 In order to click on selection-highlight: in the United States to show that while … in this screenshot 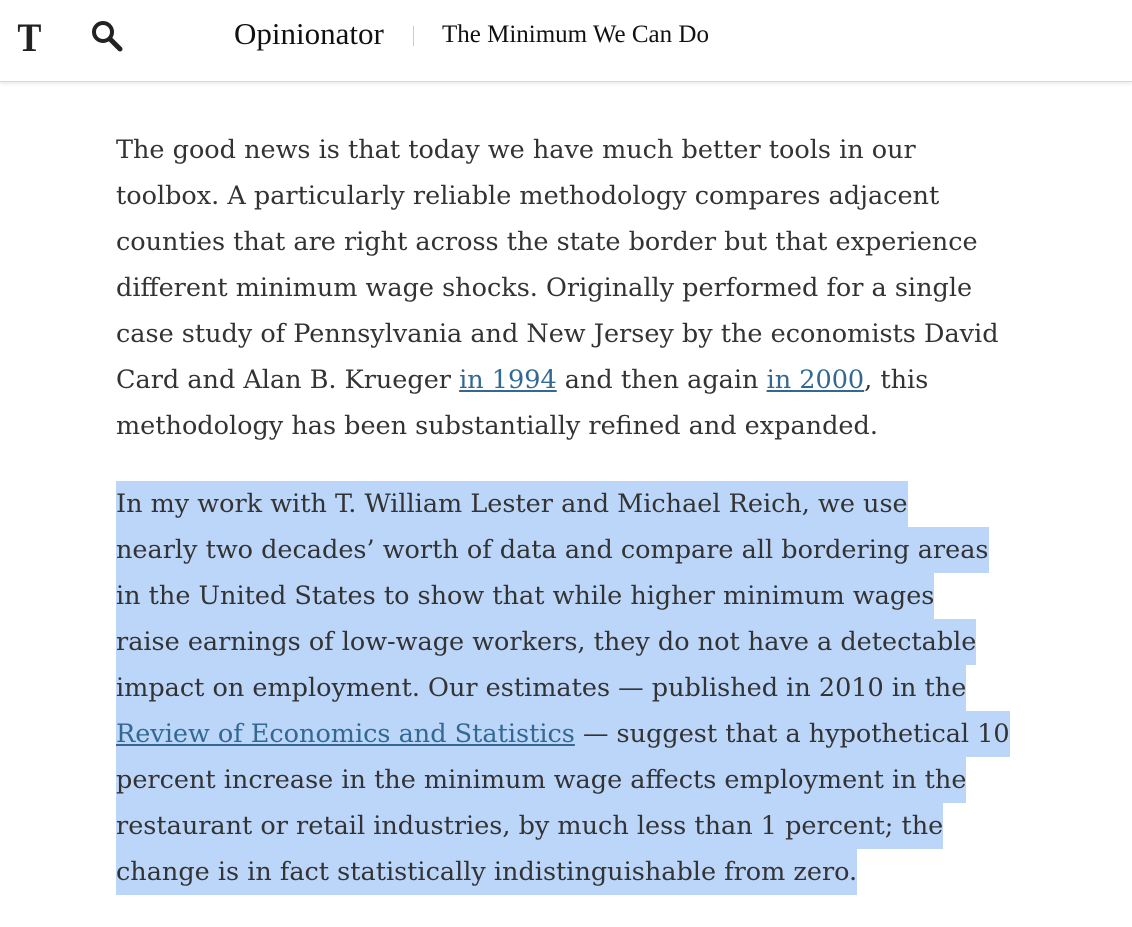, I will do `click(525, 596)`.